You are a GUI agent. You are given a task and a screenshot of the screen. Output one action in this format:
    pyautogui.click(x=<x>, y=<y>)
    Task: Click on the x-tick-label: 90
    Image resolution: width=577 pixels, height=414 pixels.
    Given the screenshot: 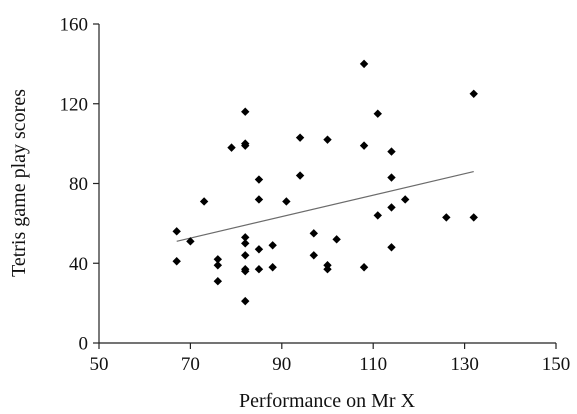 What is the action you would take?
    pyautogui.click(x=281, y=364)
    